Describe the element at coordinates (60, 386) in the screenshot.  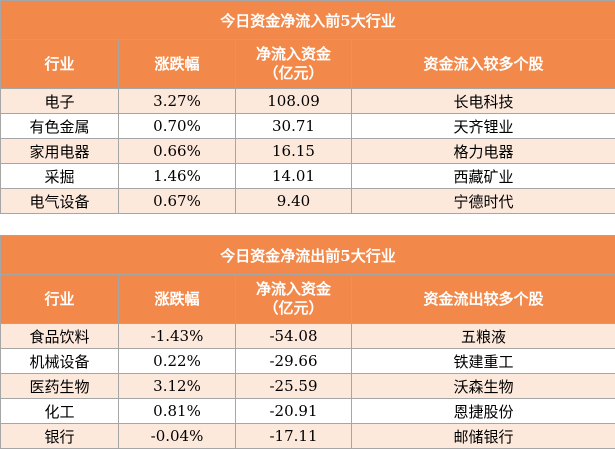
I see `industry-cell: 医药生物` at that location.